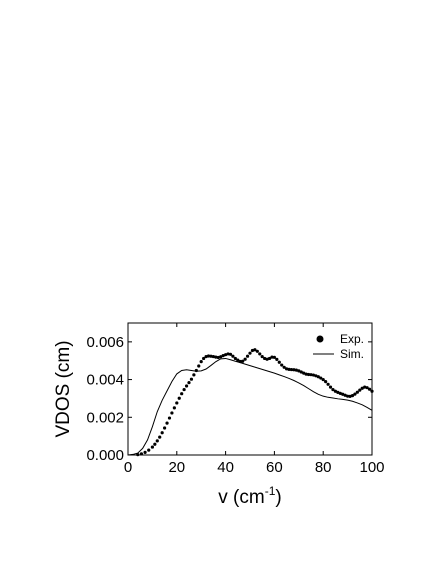 The image size is (436, 564). What do you see at coordinates (225, 467) in the screenshot?
I see `x-tick-label: 40` at bounding box center [225, 467].